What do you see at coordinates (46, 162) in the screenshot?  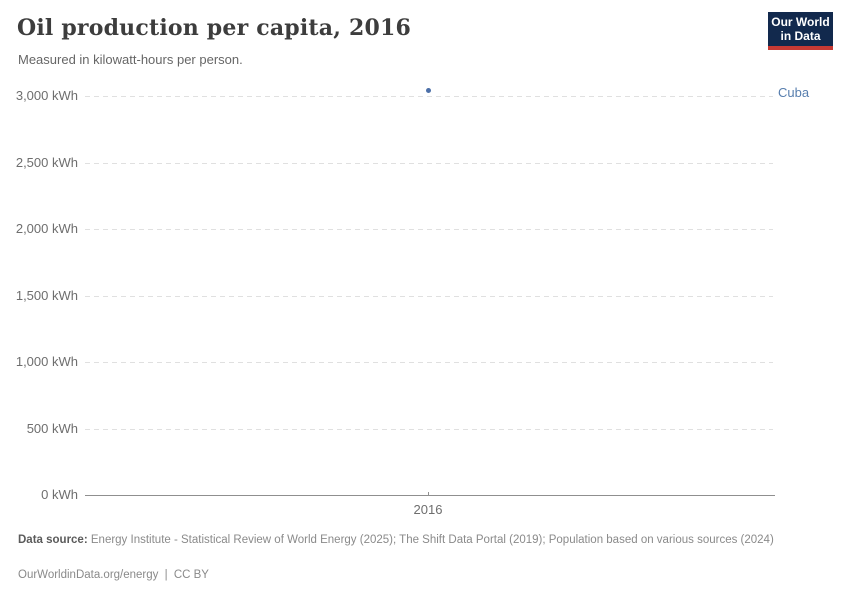 I see `y-axis-tick-label: 2,500 kWh` at bounding box center [46, 162].